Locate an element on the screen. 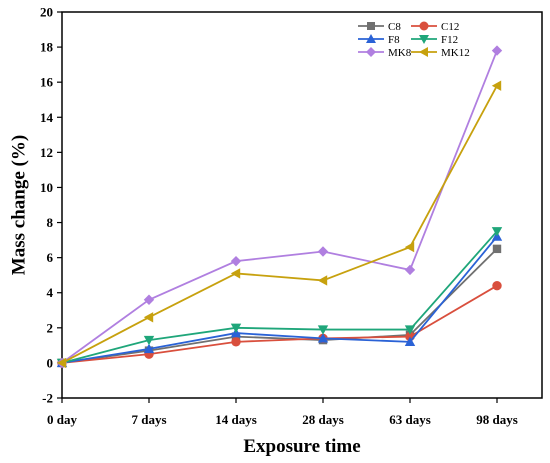 The height and width of the screenshot is (463, 550). y-tick-label: 14 is located at coordinates (47, 117).